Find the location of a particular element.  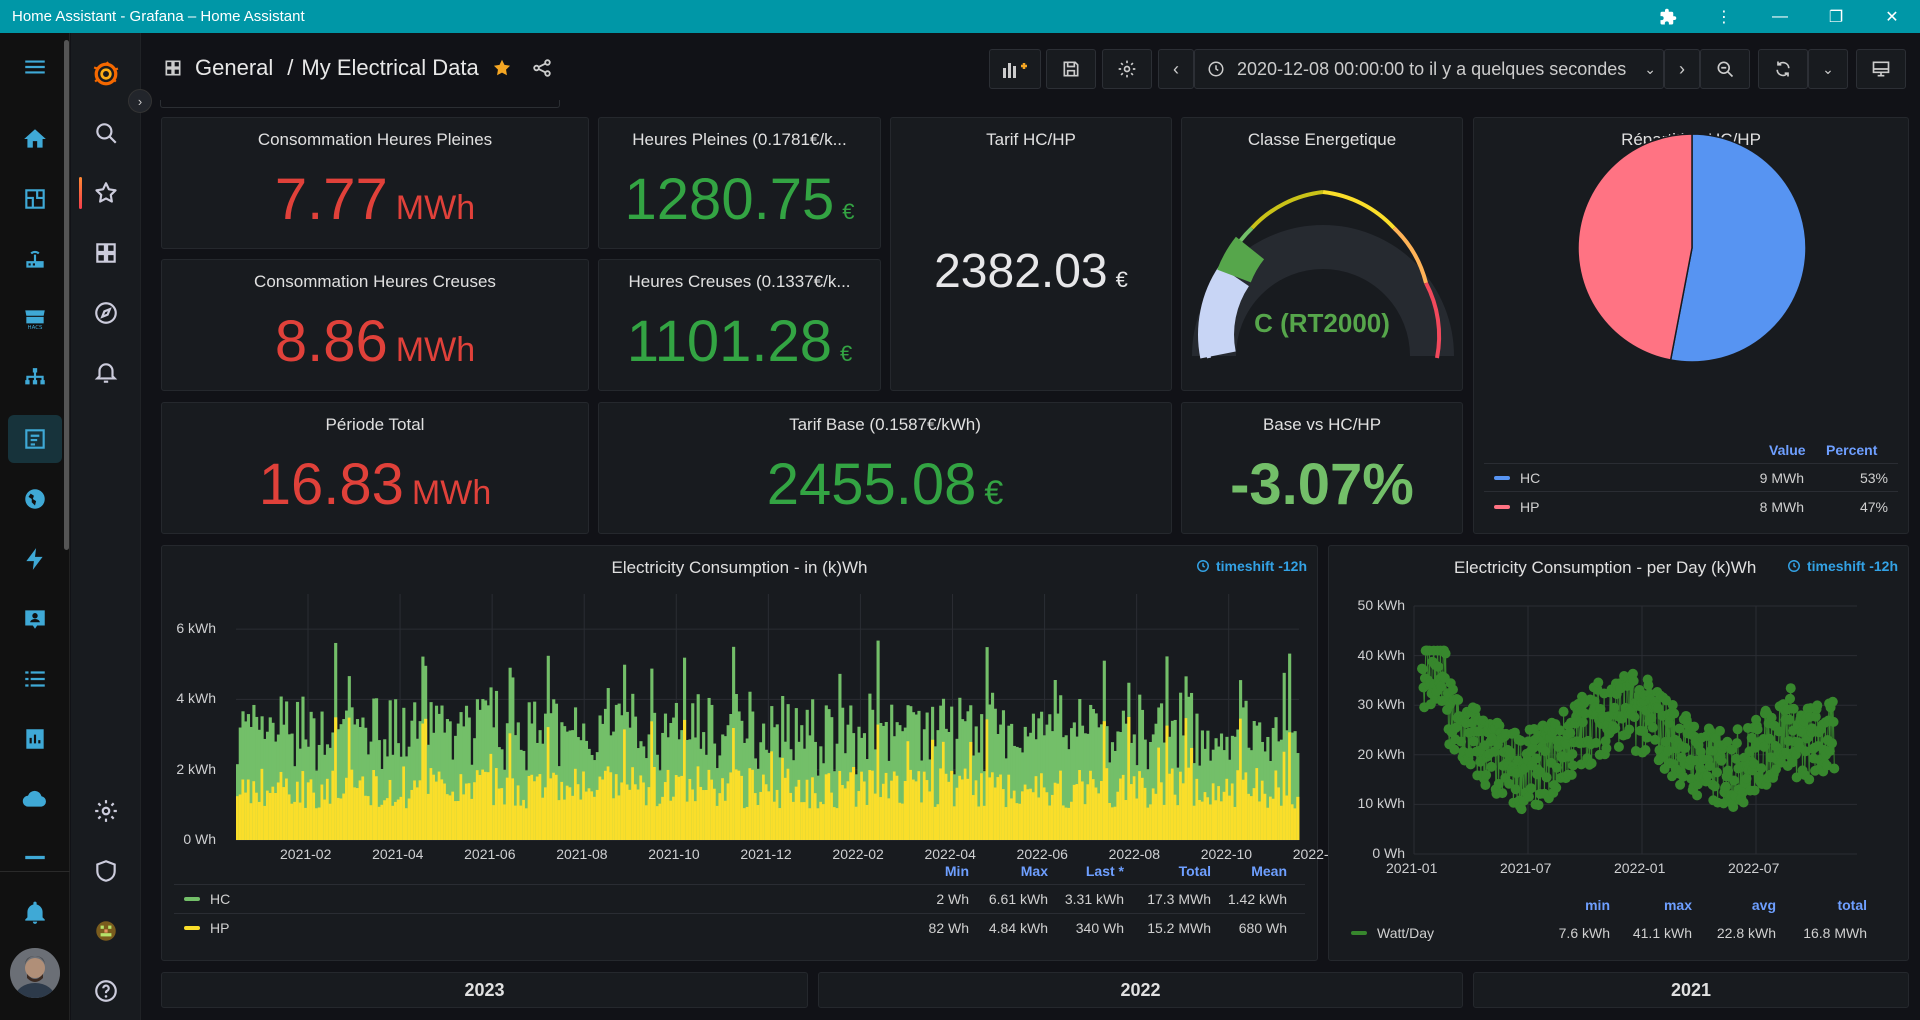

grafana-panel-icon is located at coordinates (35, 439).